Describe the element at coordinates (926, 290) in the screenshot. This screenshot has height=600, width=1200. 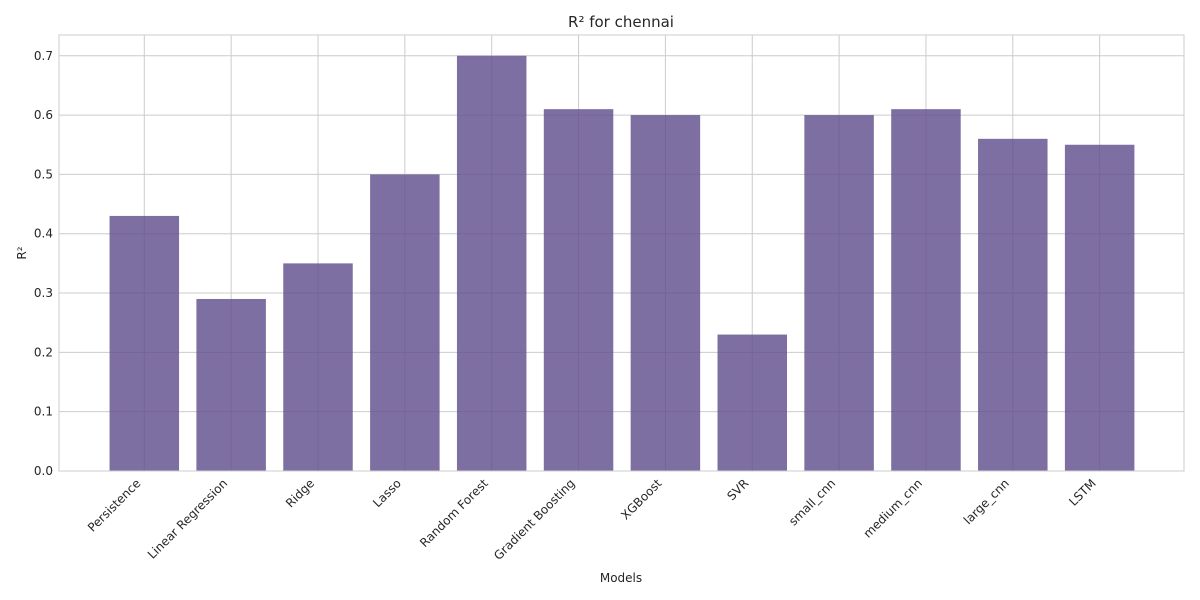
I see `bar-medium-cnn` at that location.